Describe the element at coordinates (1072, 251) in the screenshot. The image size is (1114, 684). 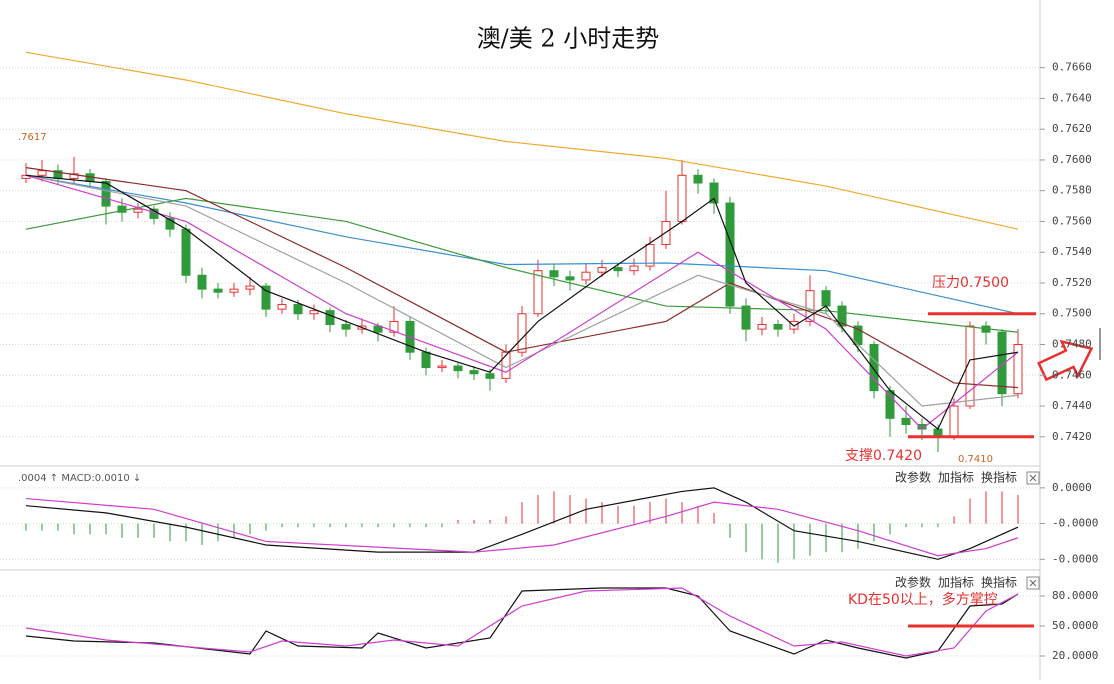
I see `y-tick-label: 0.7540` at that location.